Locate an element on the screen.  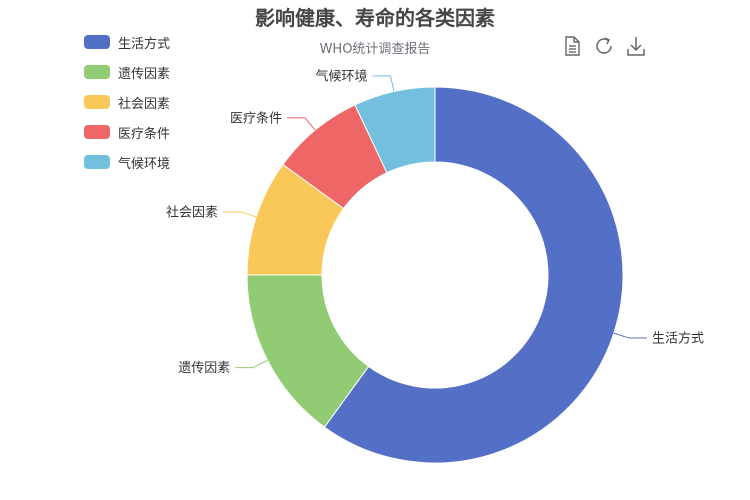
chart-title: 影响健康、寿命的各类因素 is located at coordinates (375, 18).